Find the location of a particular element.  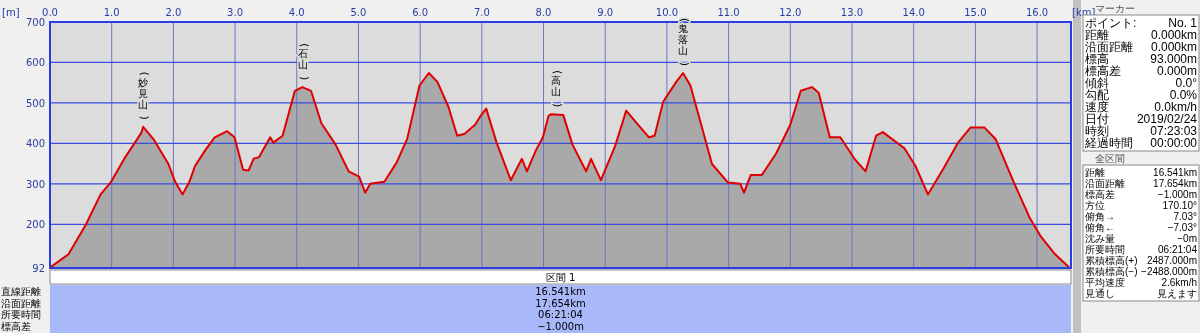

y-axis-title: [m] is located at coordinates (11, 12).